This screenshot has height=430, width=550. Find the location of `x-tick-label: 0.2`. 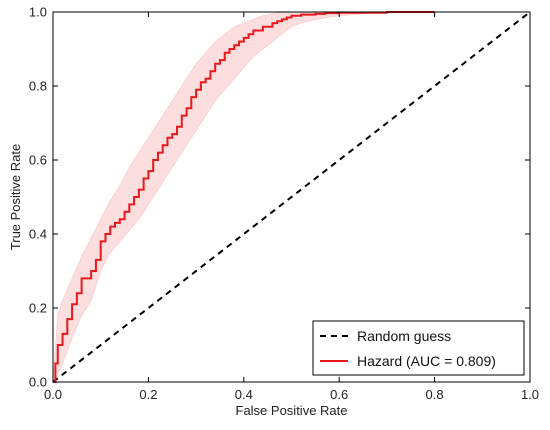

x-tick-label: 0.2 is located at coordinates (148, 394).